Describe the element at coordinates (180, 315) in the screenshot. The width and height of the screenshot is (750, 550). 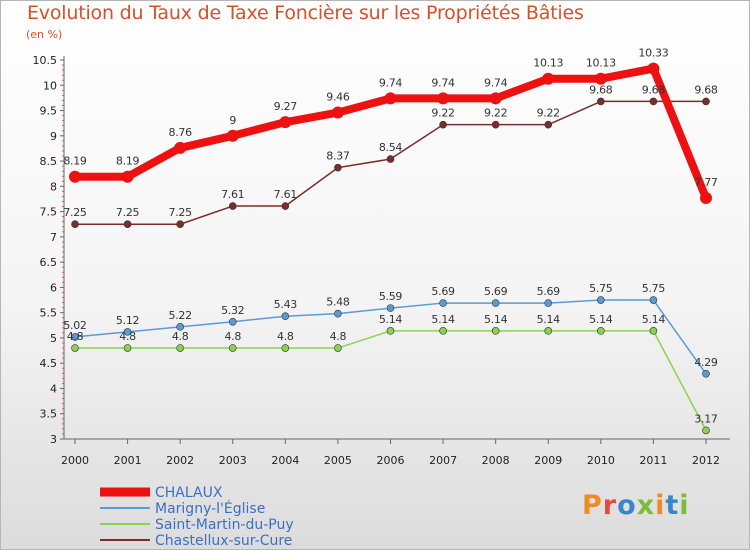
I see `data-label: 5.22` at that location.